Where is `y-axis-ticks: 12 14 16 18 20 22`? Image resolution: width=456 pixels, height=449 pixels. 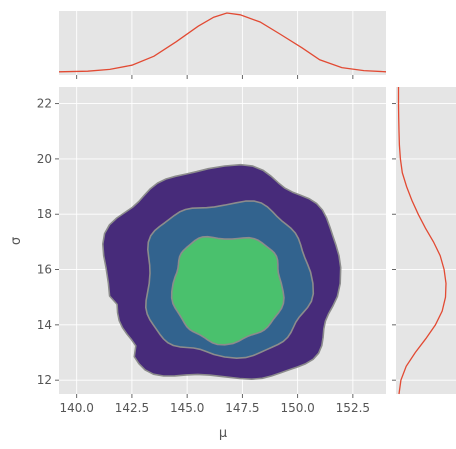
y-axis-ticks: 12 14 16 18 20 22 is located at coordinates (48, 242).